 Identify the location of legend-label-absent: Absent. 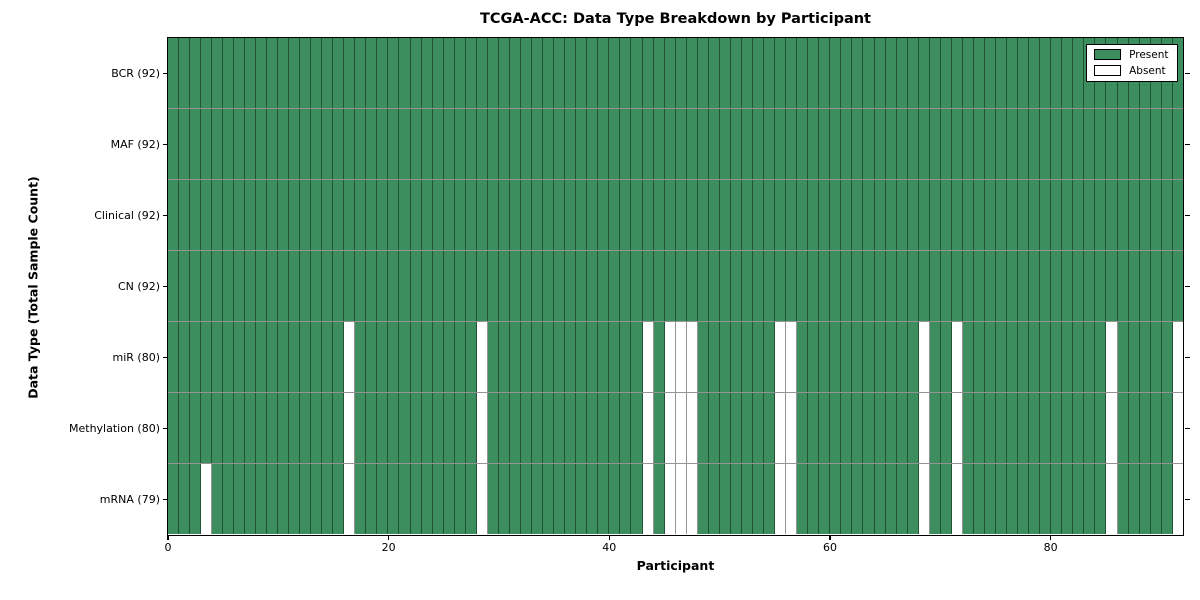
(1147, 70).